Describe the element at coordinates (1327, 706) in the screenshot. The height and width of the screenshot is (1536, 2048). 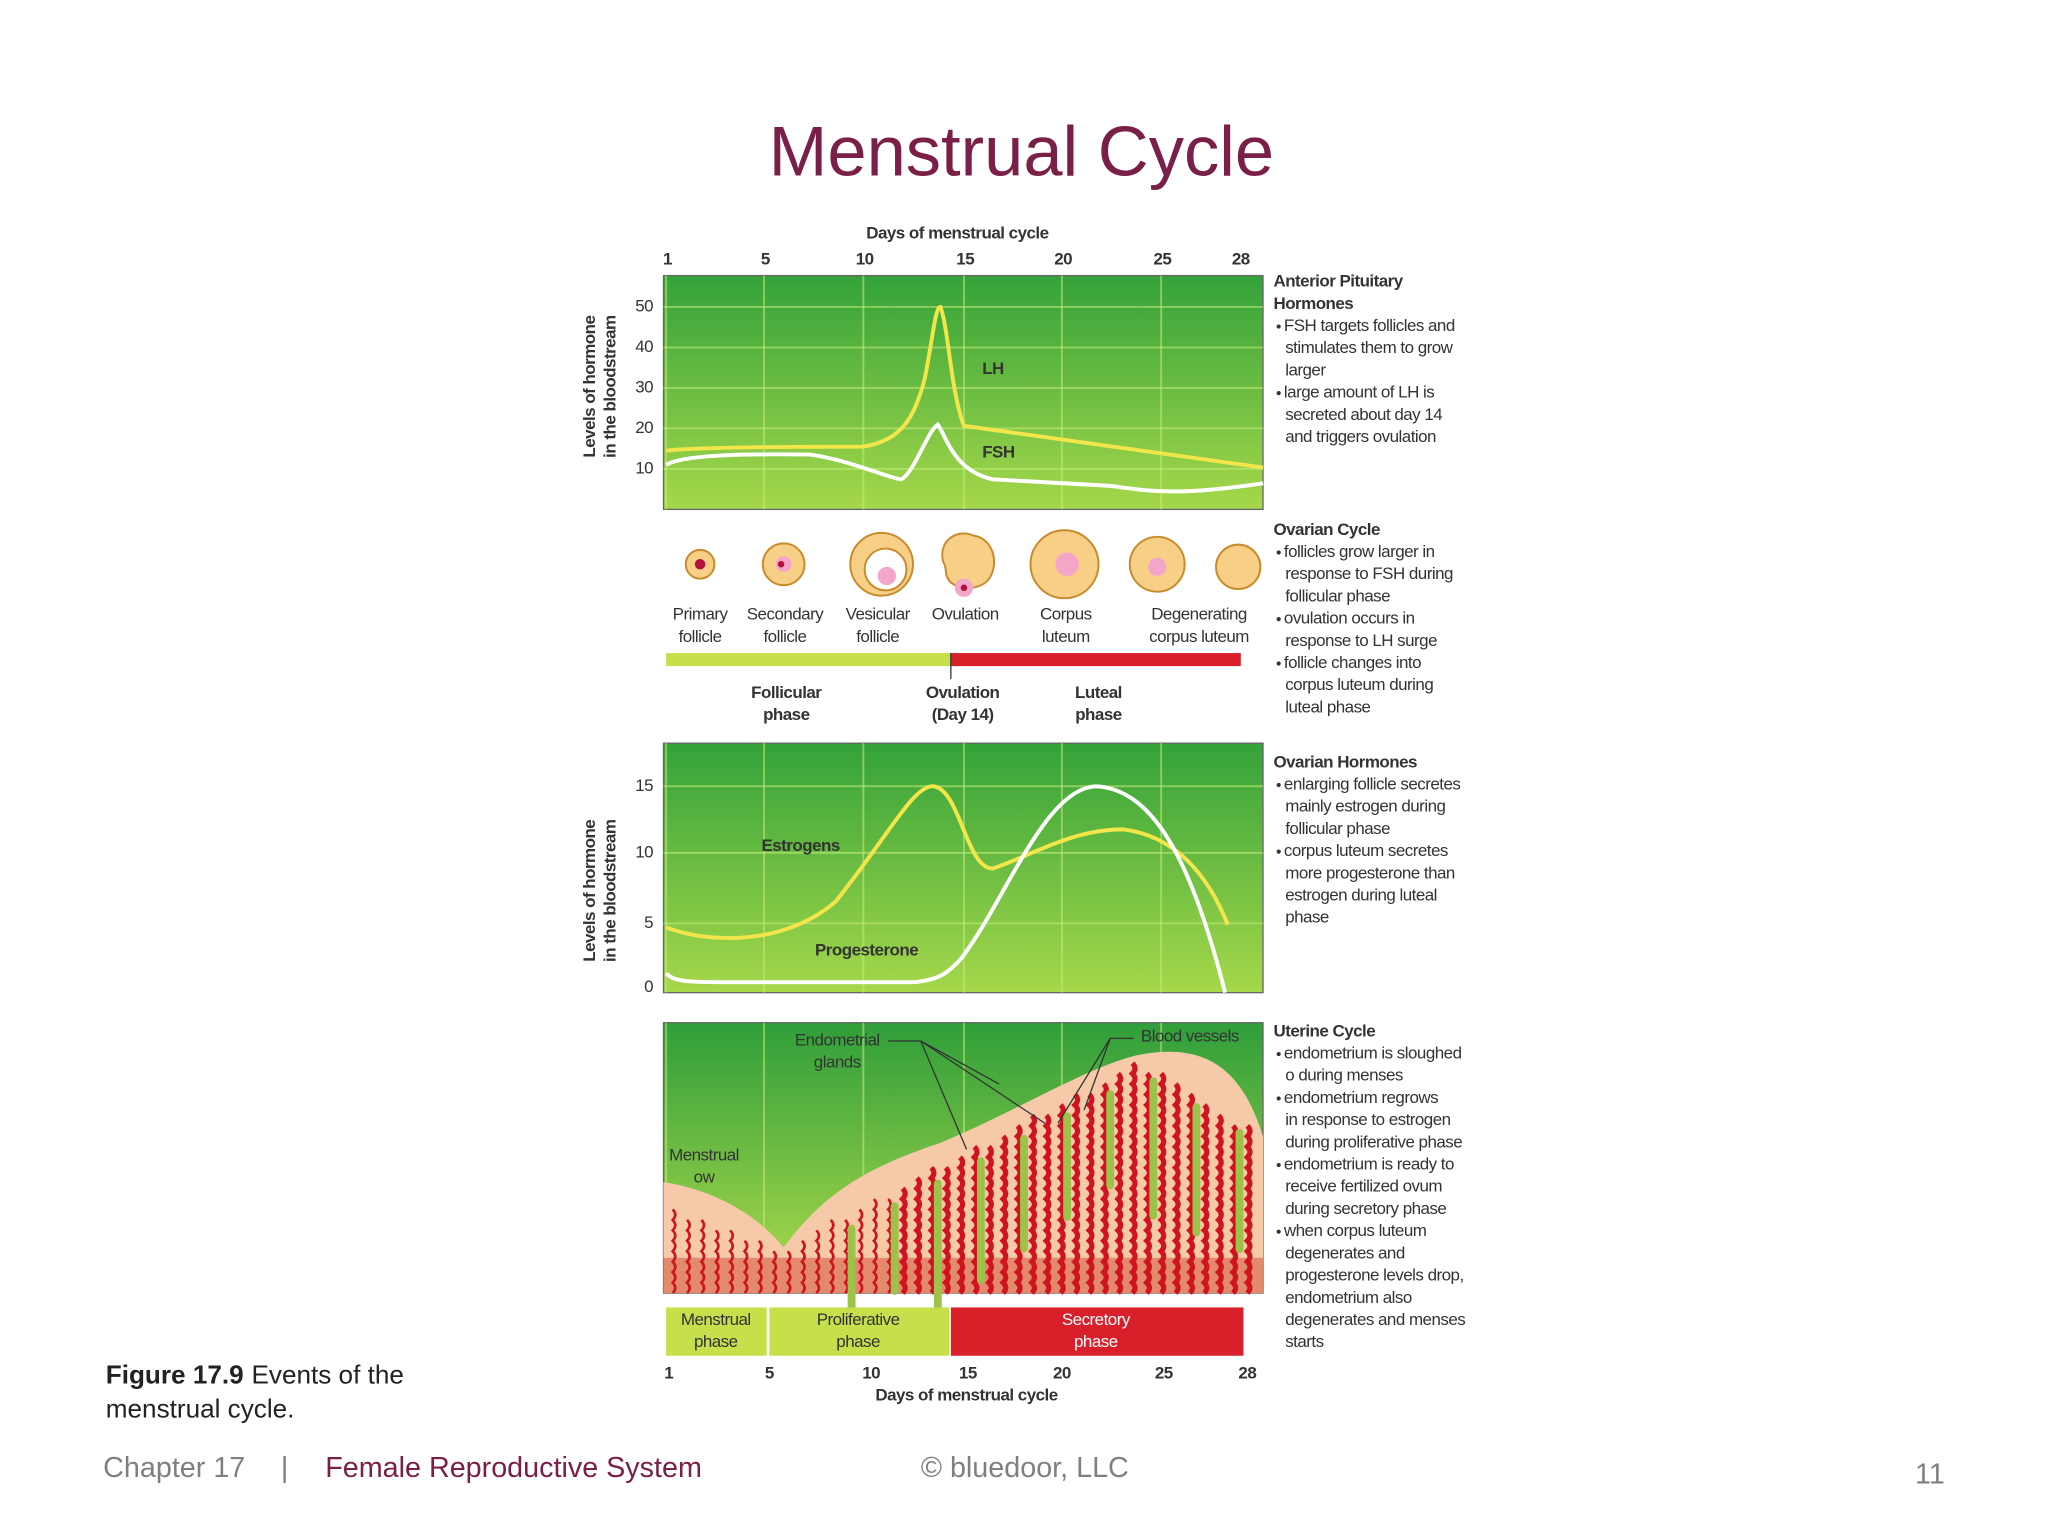
I see `note-text: luteal phase` at that location.